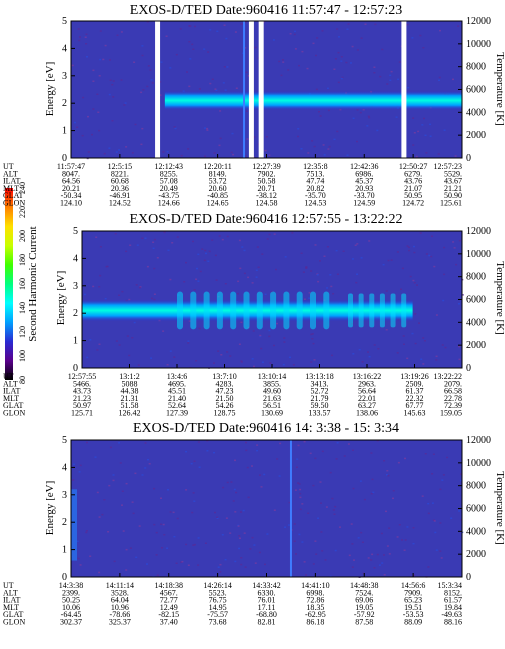 This screenshot has width=505, height=649. I want to click on panel-1-ephem-value: -38.12, so click(266, 195).